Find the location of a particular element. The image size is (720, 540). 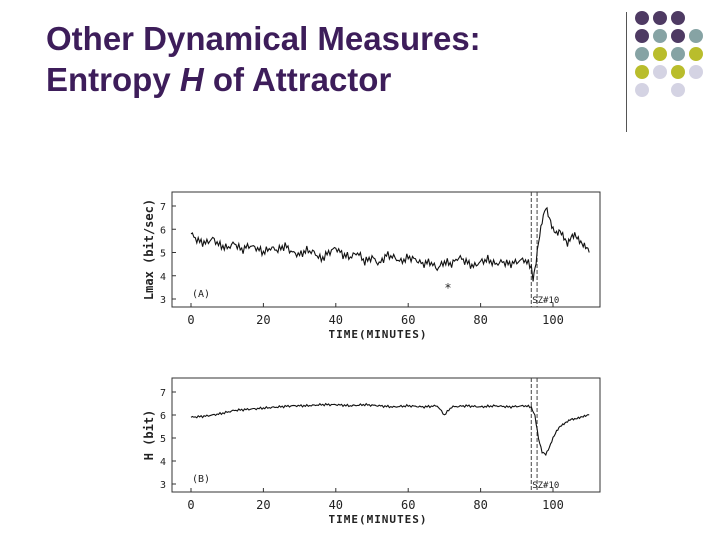

chart-b-x-tick-label: 100 is located at coordinates (553, 505).